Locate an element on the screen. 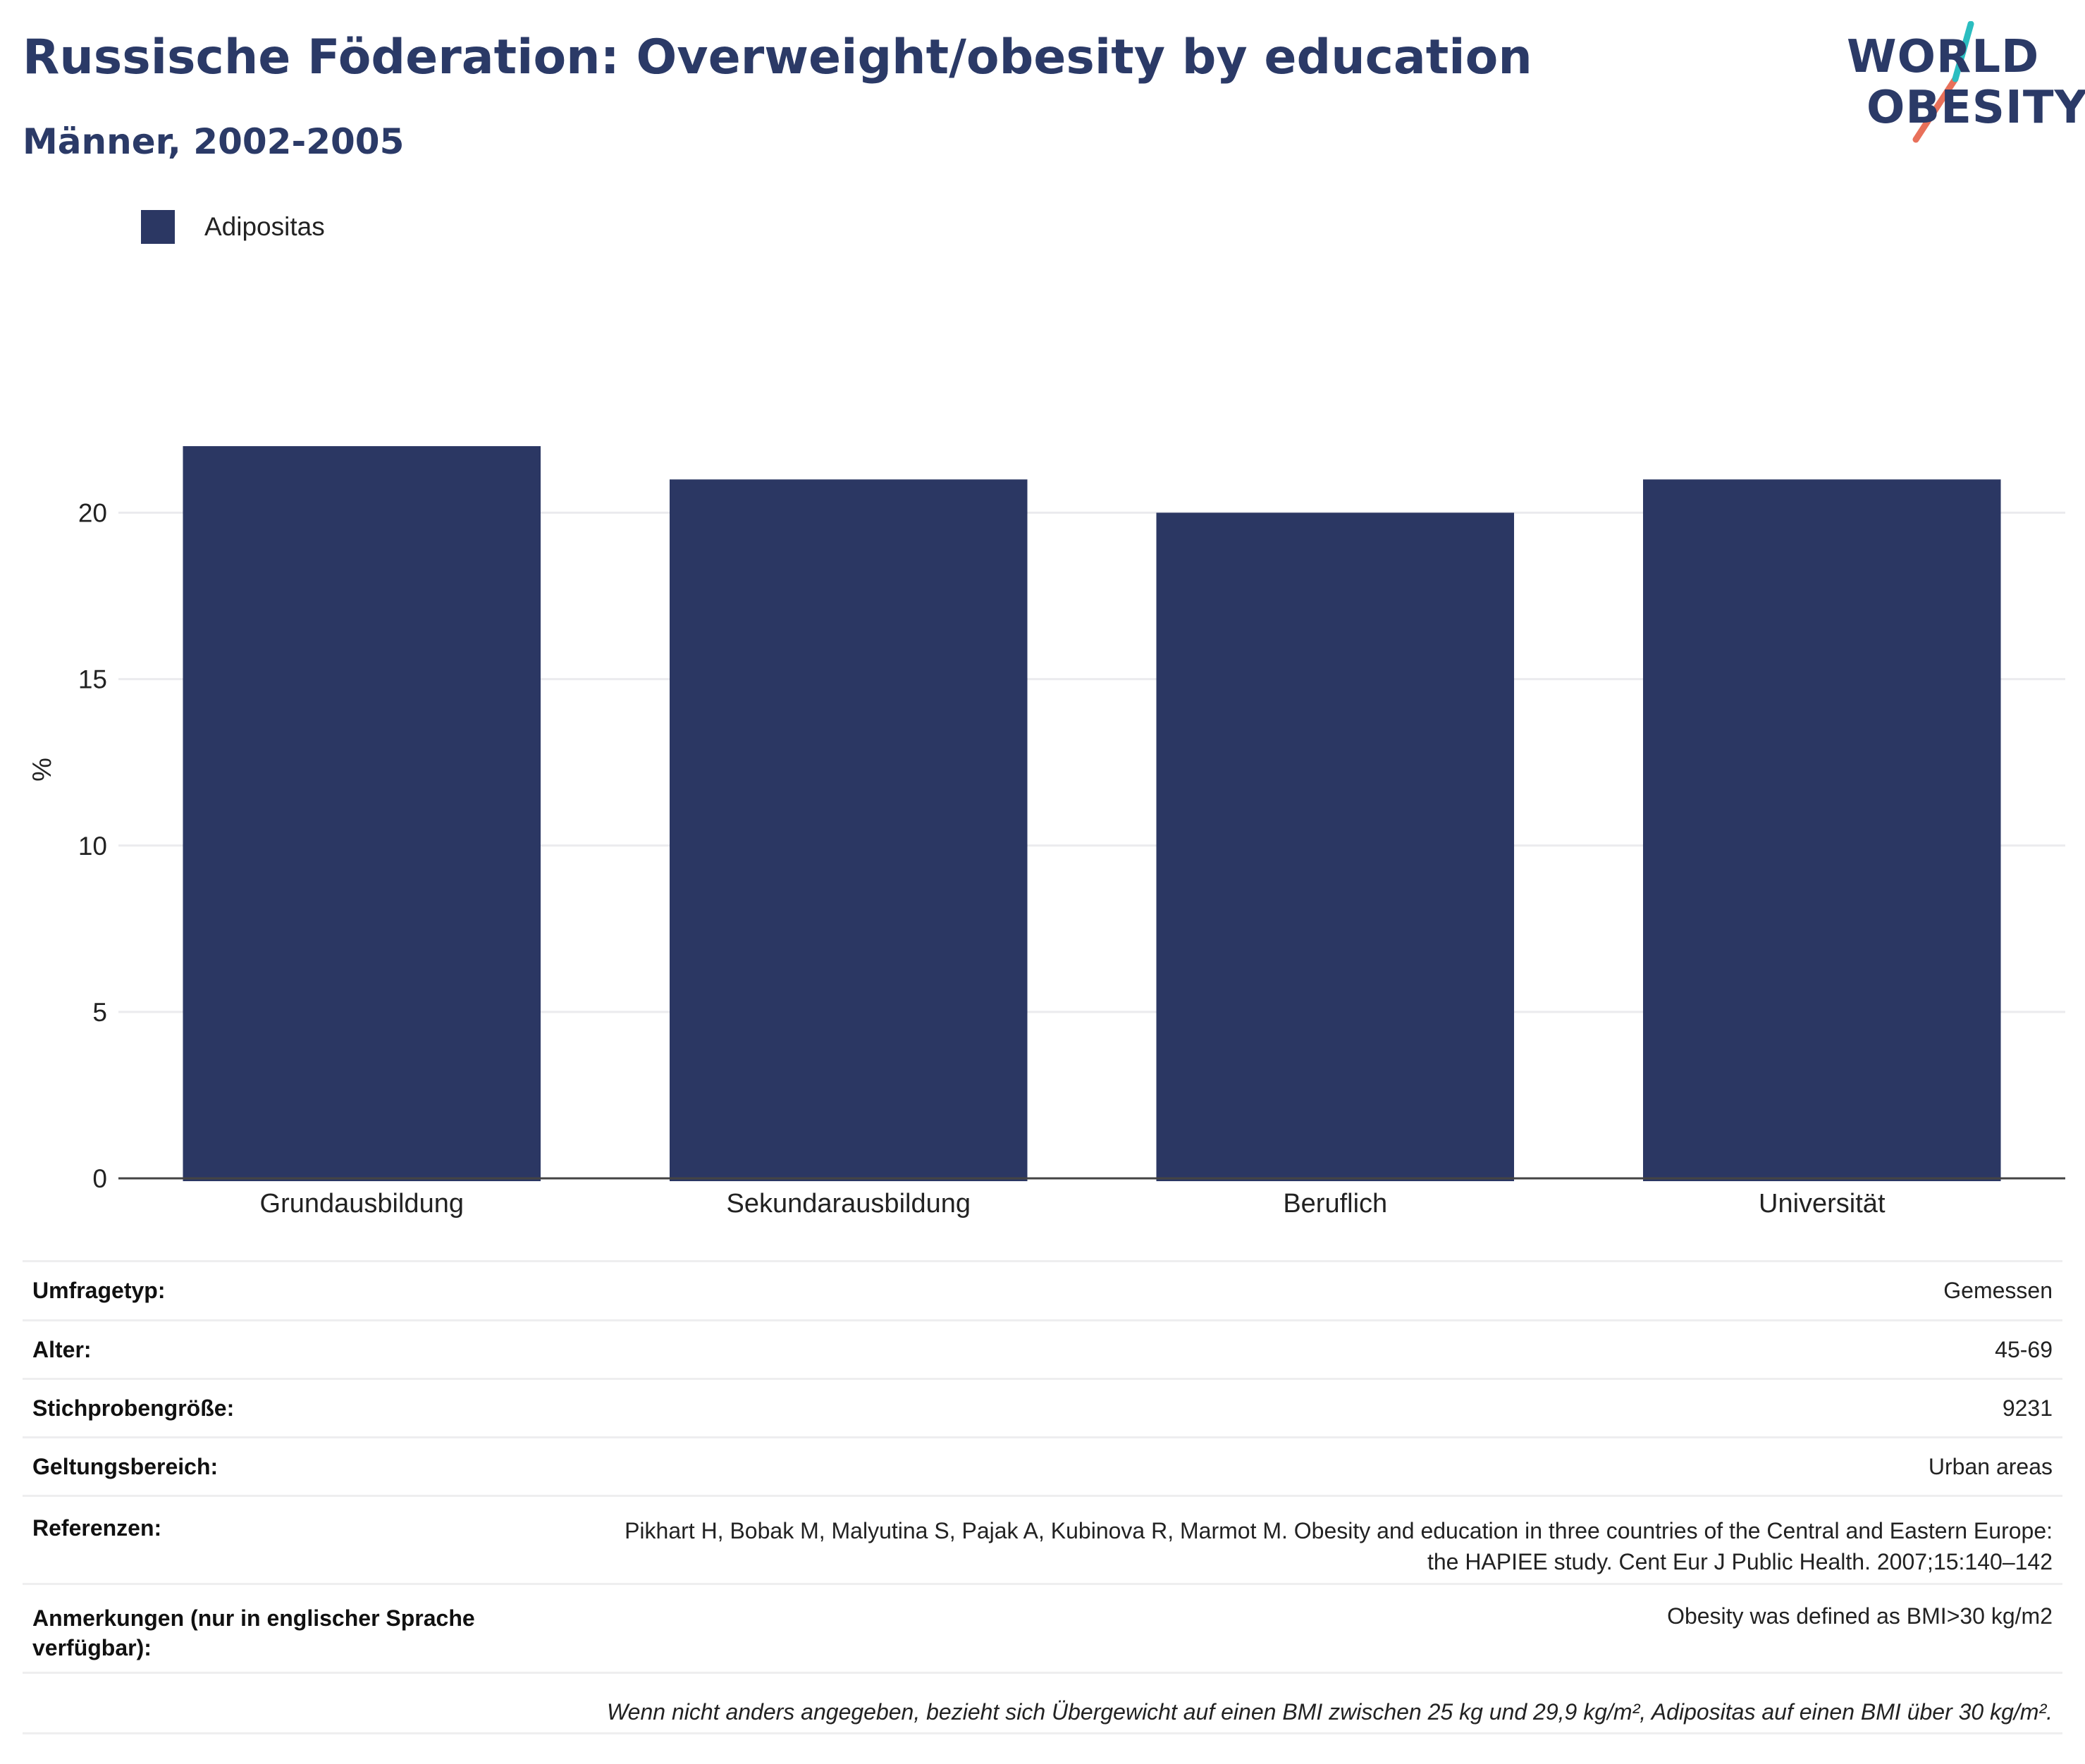 This screenshot has width=2085, height=1764. meta-label: Umfragetyp: is located at coordinates (99, 1290).